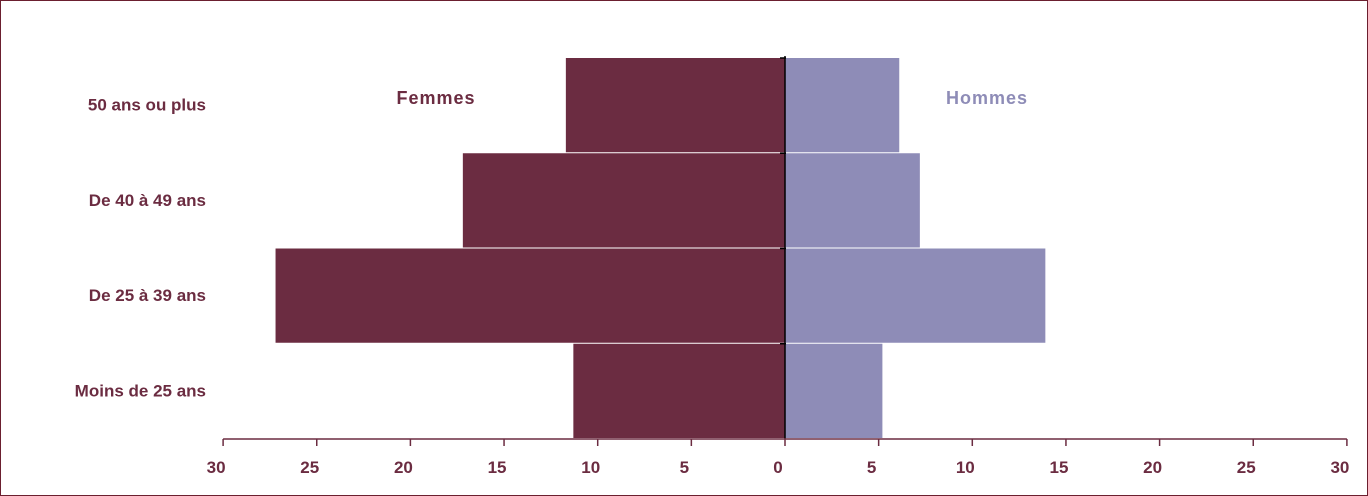 This screenshot has height=496, width=1368. Describe the element at coordinates (871, 467) in the screenshot. I see `x-tick-label-7: 5` at that location.